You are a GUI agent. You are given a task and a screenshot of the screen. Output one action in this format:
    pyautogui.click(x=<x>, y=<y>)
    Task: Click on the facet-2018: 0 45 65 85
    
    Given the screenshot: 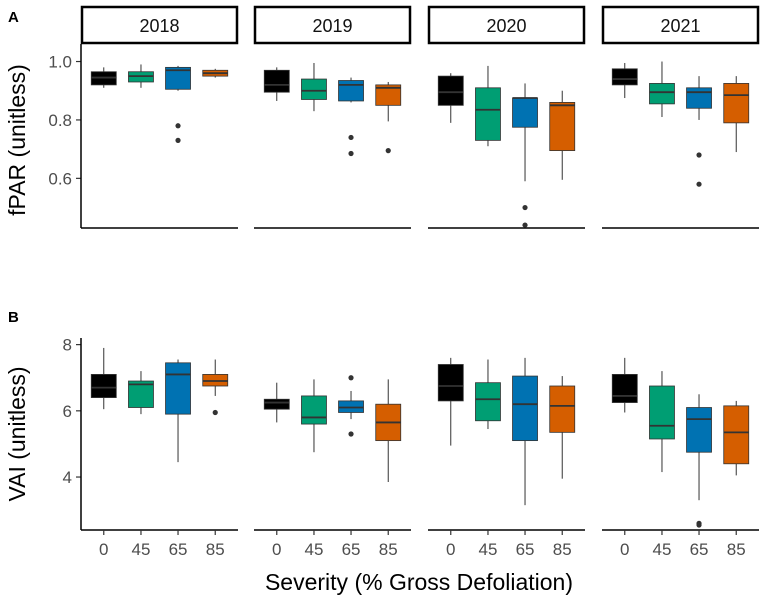 What is the action you would take?
    pyautogui.click(x=159, y=453)
    